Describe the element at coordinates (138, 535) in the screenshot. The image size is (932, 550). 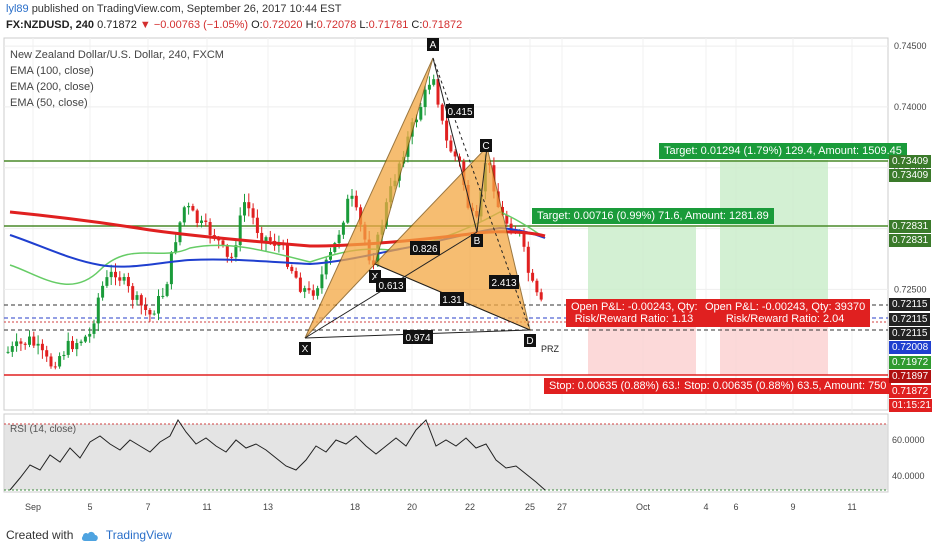
I see `tradingview-link: TradingView` at that location.